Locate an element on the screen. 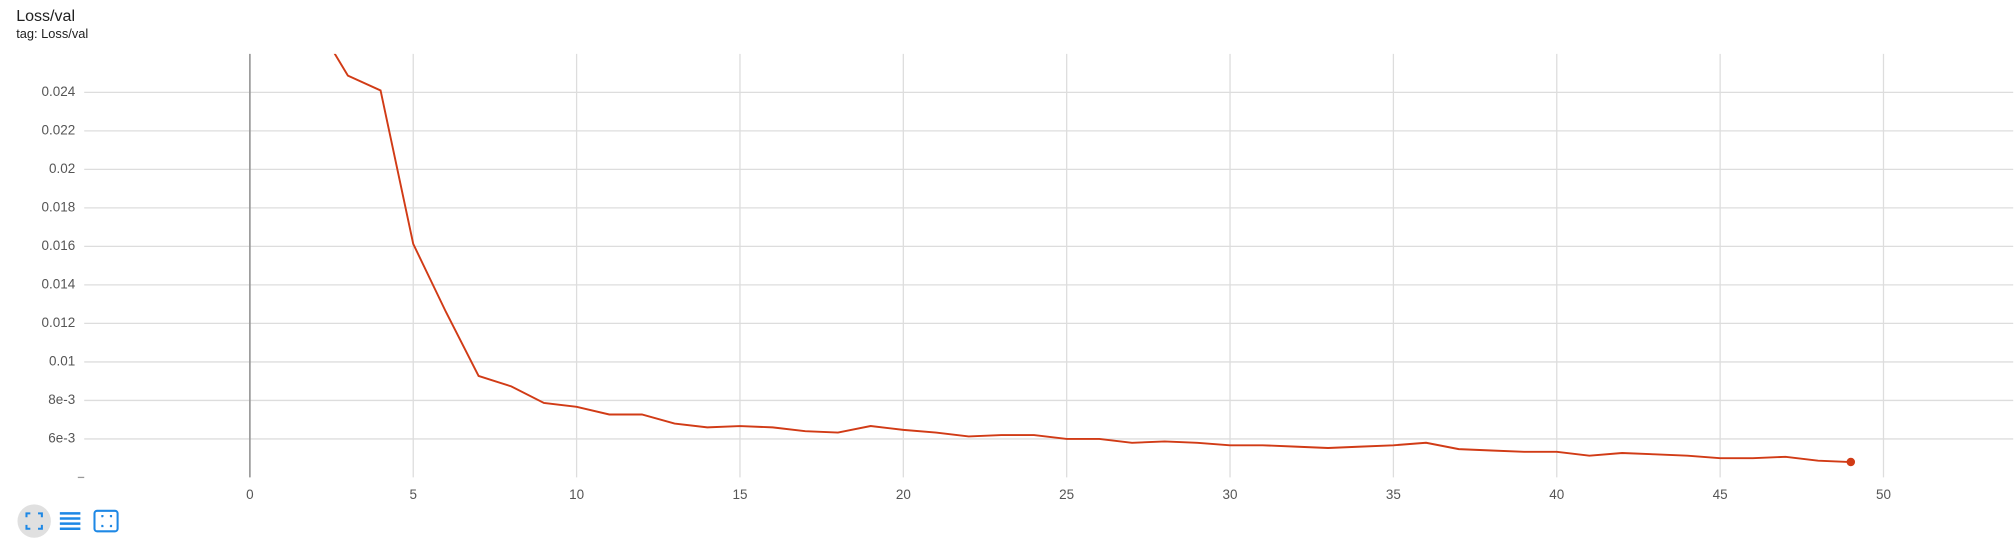 This screenshot has width=2014, height=557. fit-icon is located at coordinates (34, 521).